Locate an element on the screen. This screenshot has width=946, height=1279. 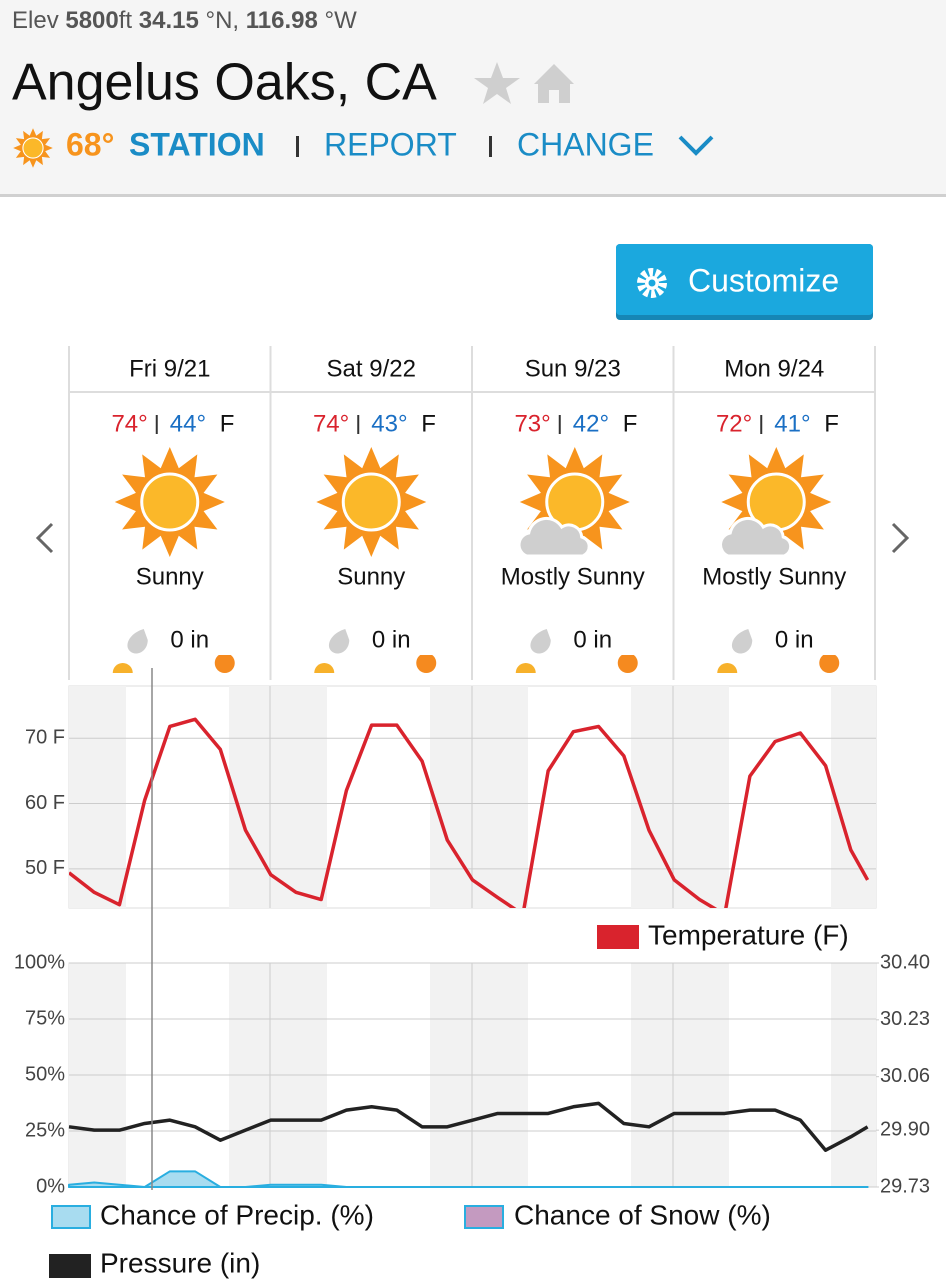
lon-unit: °W is located at coordinates (341, 20).